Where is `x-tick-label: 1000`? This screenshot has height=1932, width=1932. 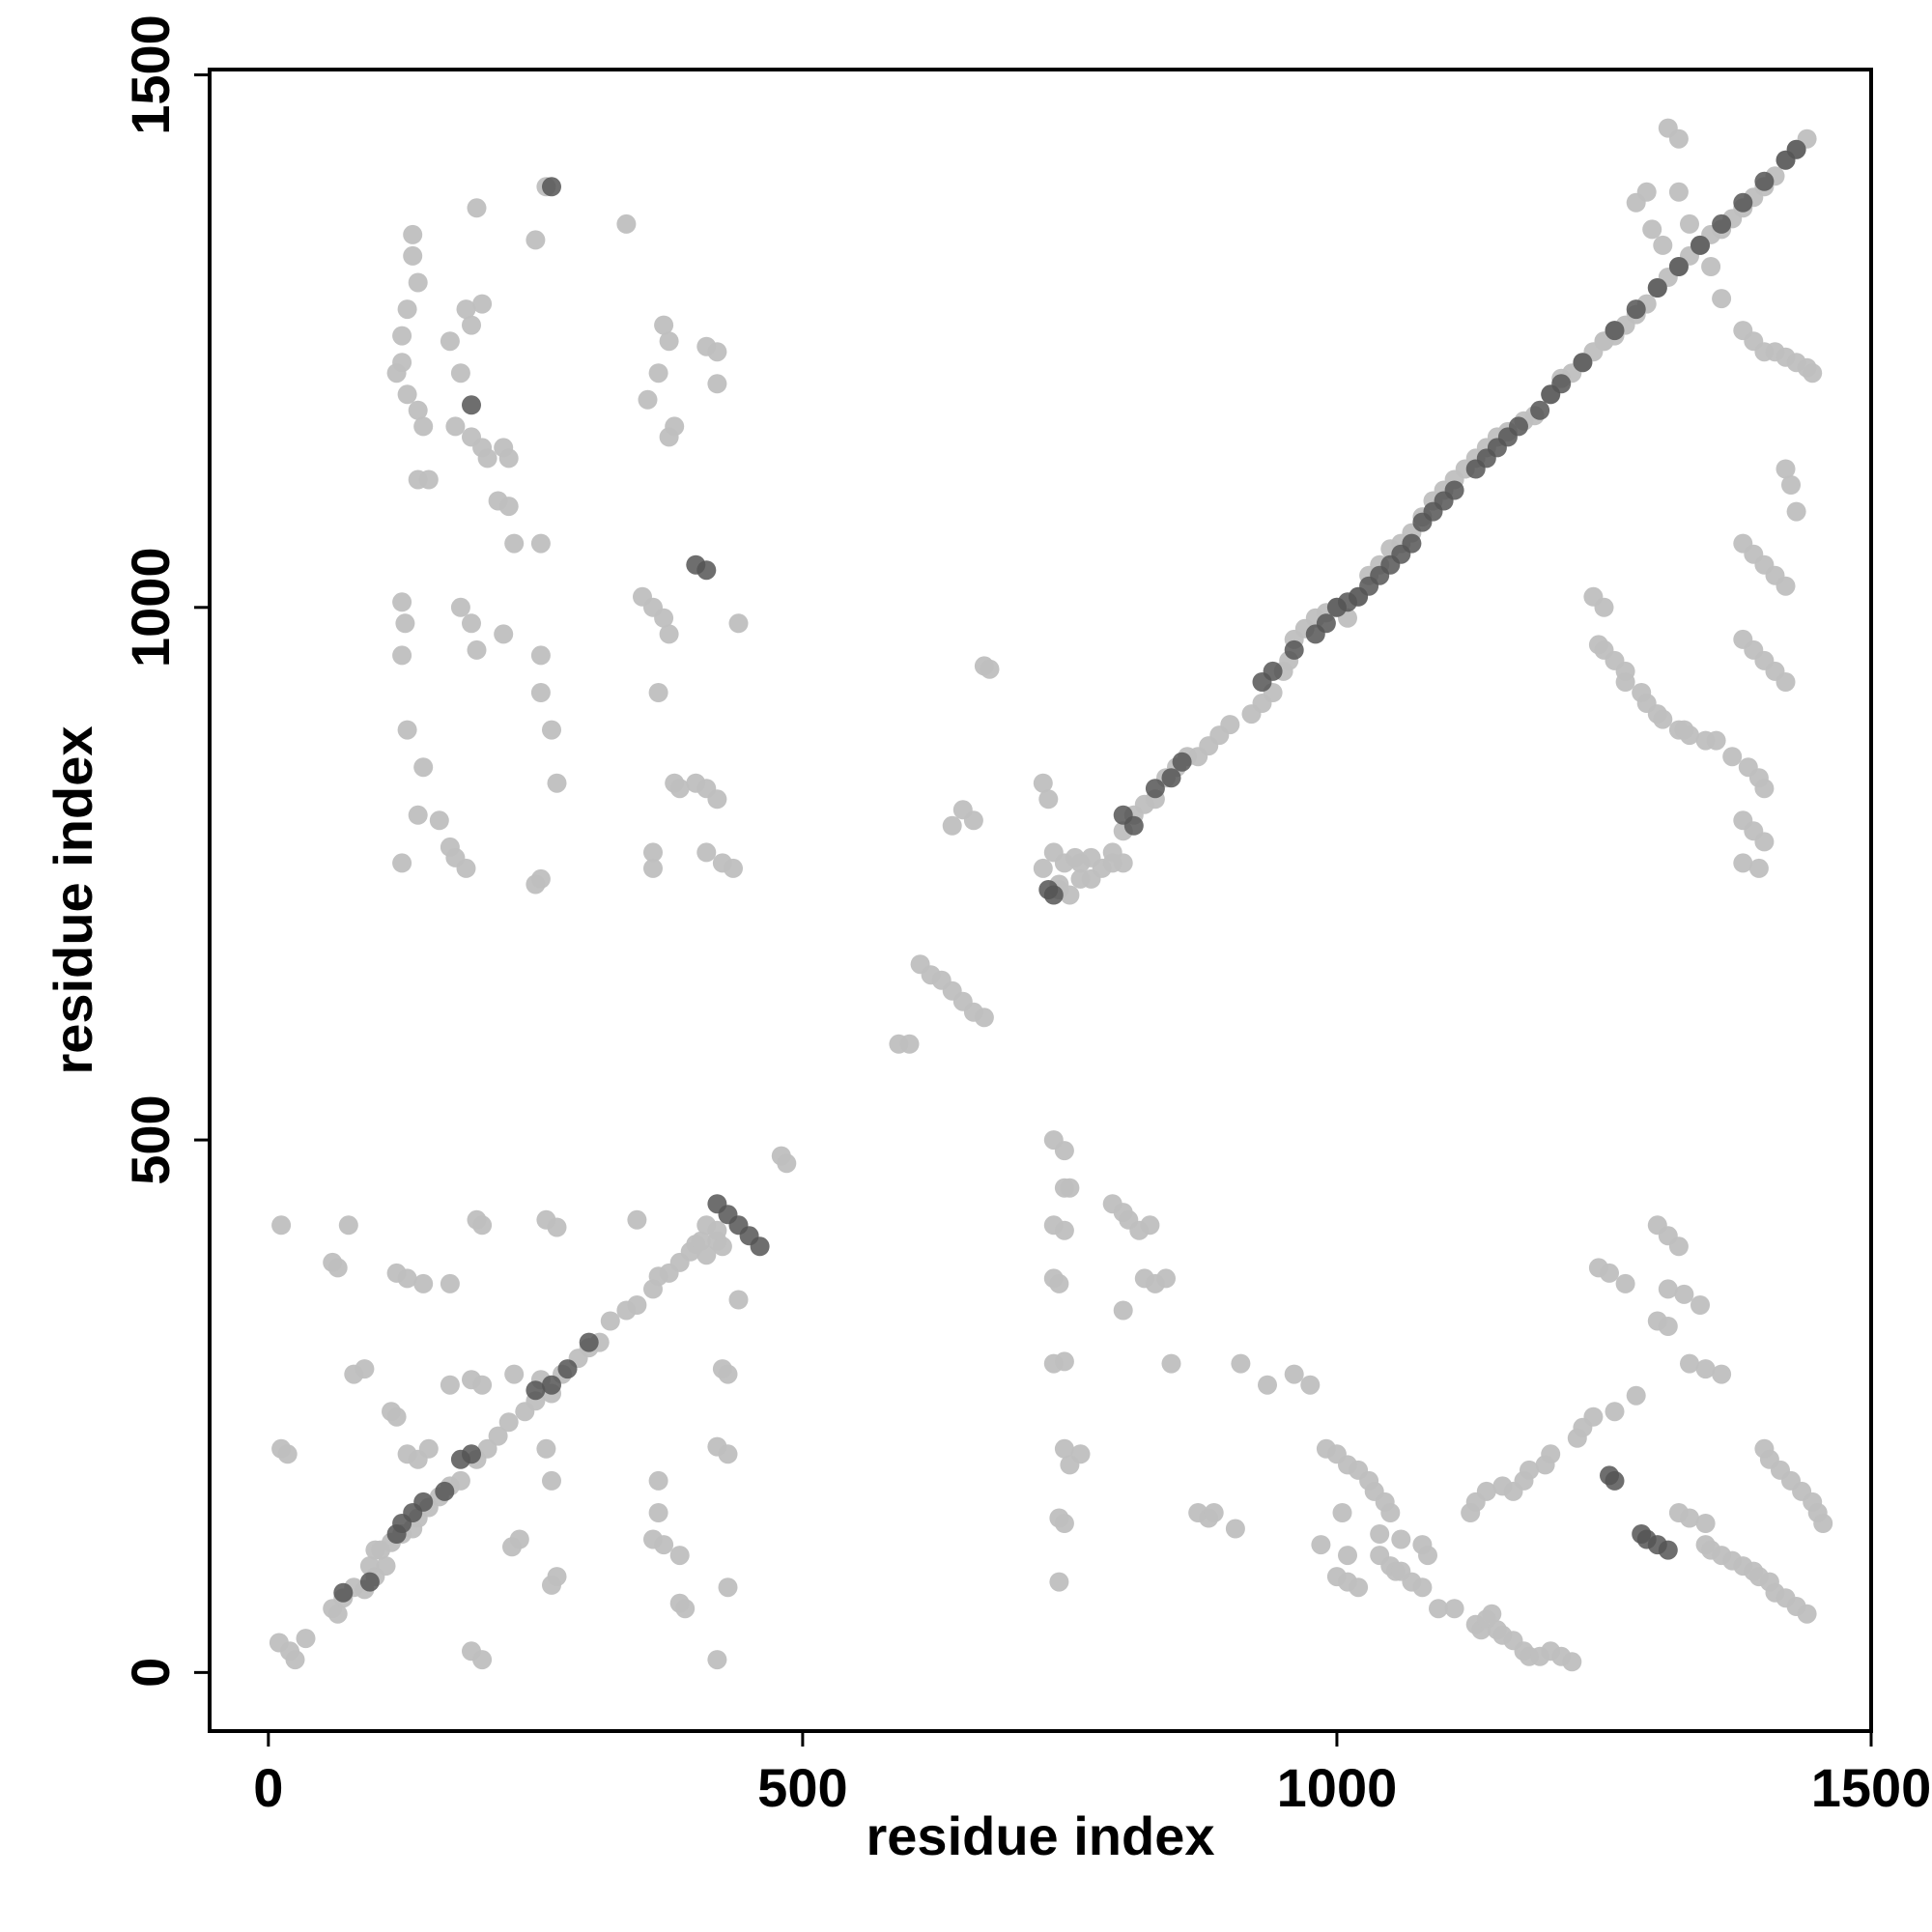 x-tick-label: 1000 is located at coordinates (1337, 1787).